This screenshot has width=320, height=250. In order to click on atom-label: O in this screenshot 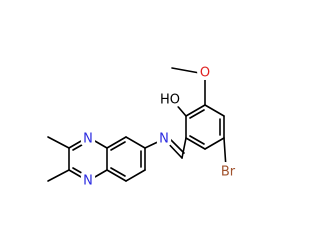, I will do `click(205, 73)`.